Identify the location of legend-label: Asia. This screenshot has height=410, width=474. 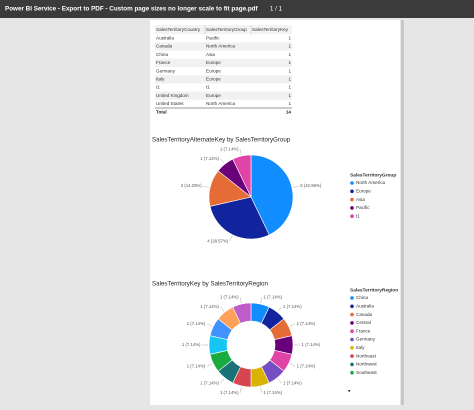
(360, 199).